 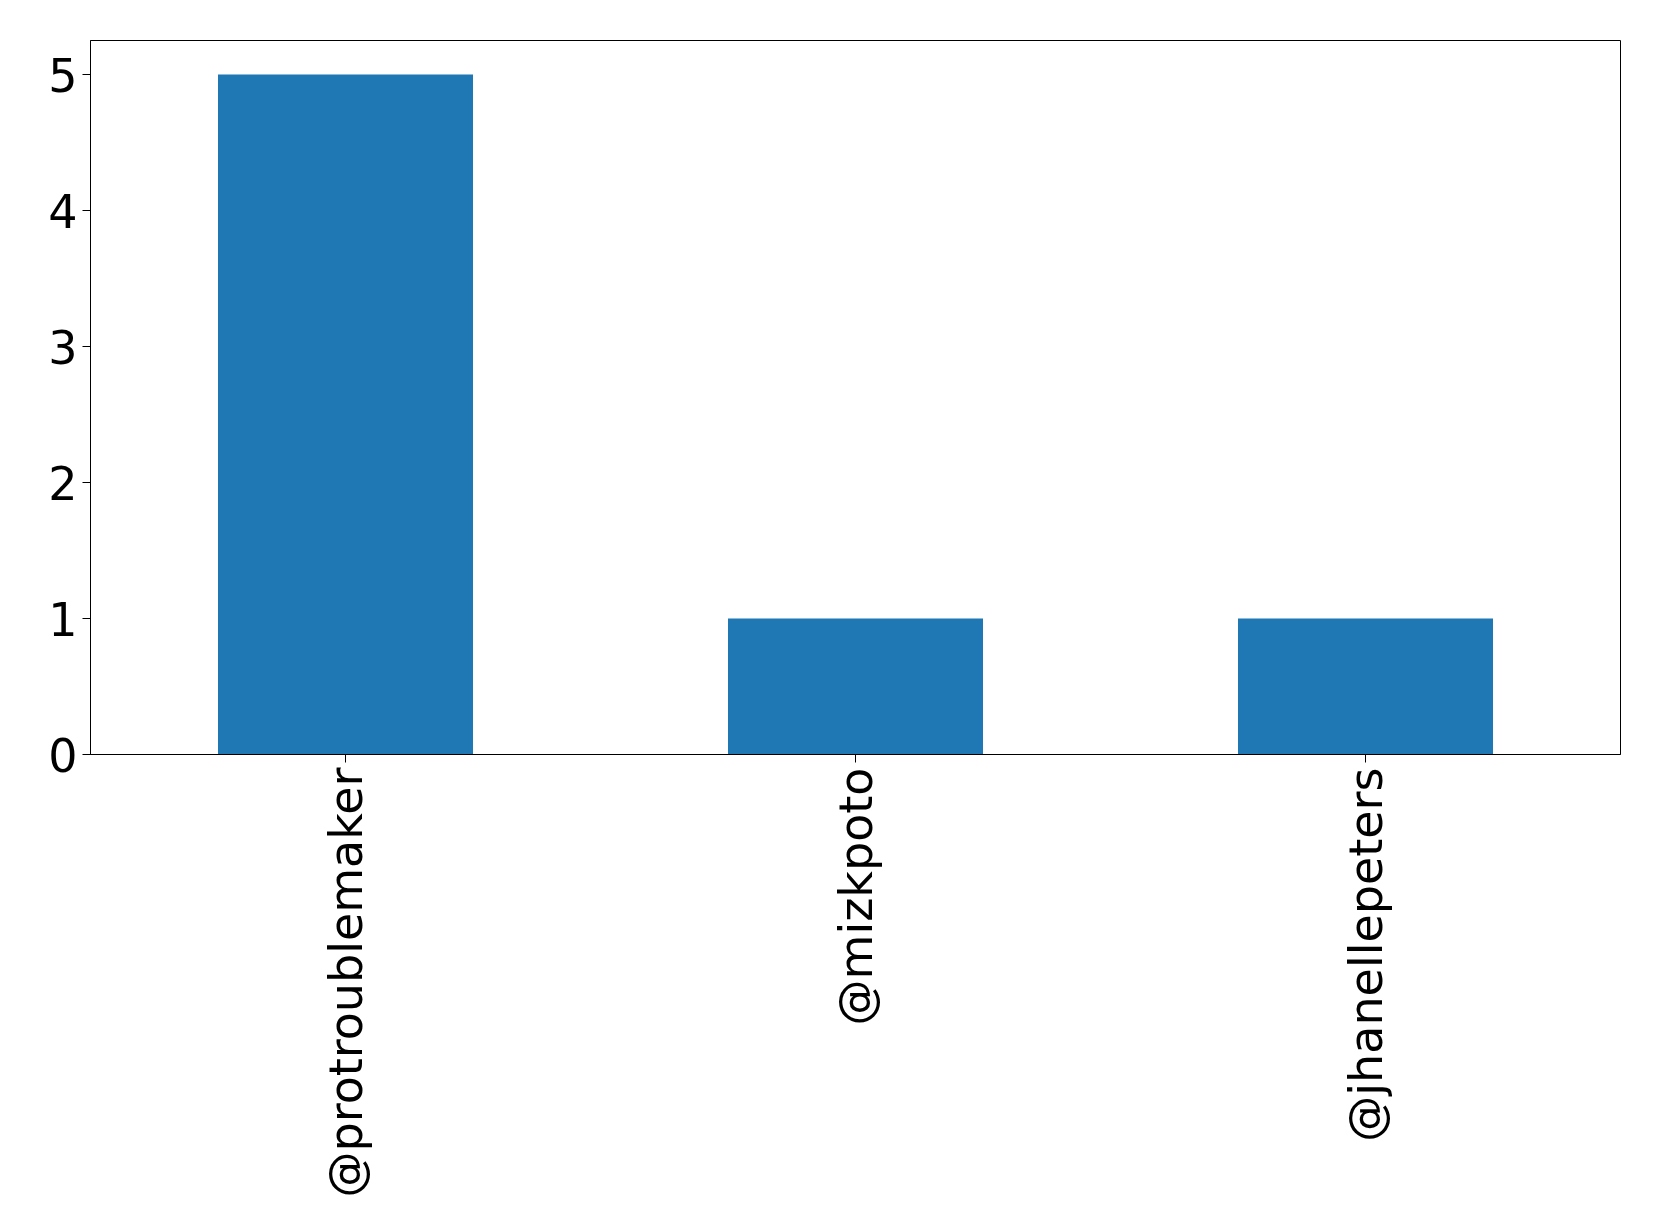 I want to click on y-tick-label: 1, so click(x=63, y=619).